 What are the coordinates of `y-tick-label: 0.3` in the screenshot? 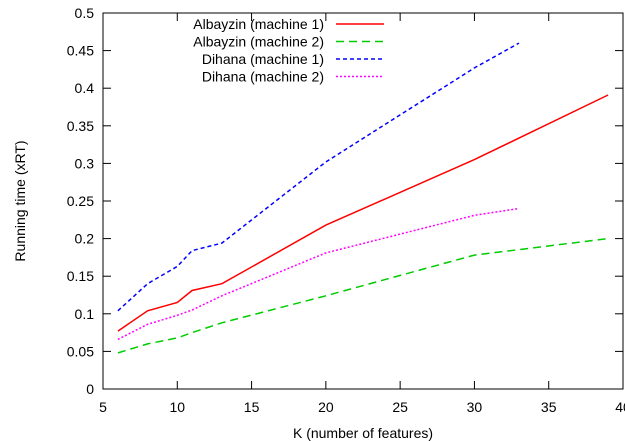 It's located at (85, 163).